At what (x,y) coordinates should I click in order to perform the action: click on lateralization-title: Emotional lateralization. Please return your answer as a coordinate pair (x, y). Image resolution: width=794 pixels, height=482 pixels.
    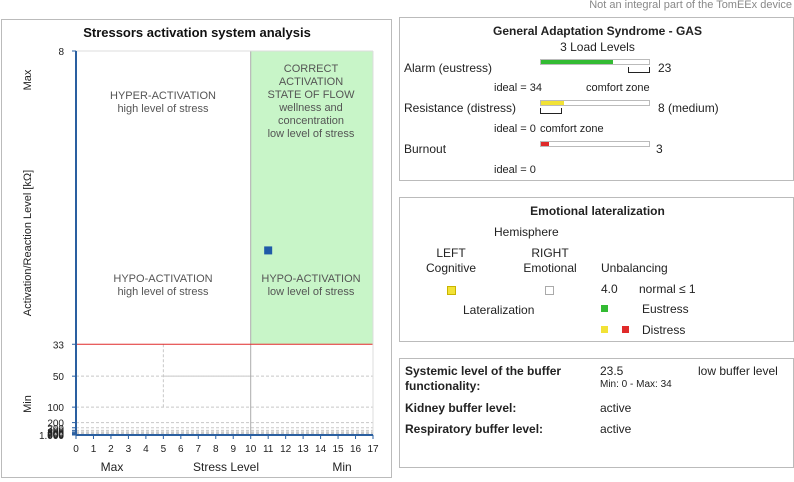
    Looking at the image, I should click on (597, 211).